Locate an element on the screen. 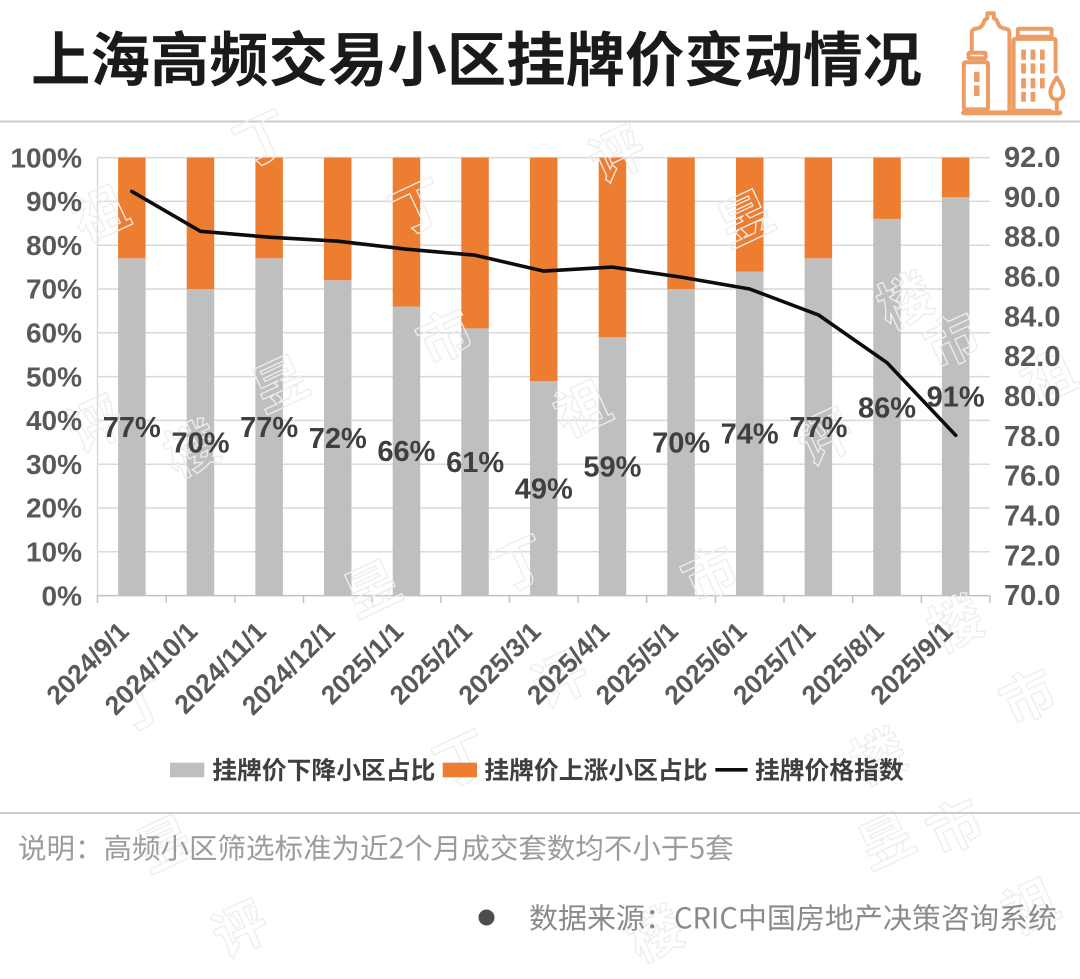 The height and width of the screenshot is (979, 1080). svg-text: 30% is located at coordinates (54, 464).